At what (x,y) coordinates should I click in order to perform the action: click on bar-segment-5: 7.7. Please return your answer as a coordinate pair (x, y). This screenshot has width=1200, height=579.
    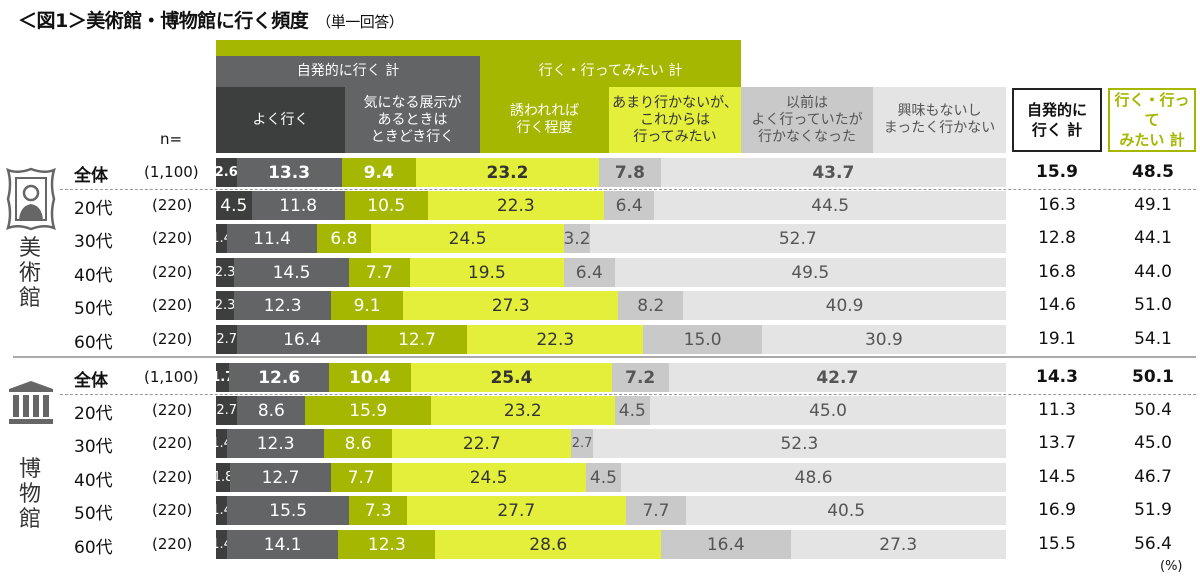
    Looking at the image, I should click on (656, 510).